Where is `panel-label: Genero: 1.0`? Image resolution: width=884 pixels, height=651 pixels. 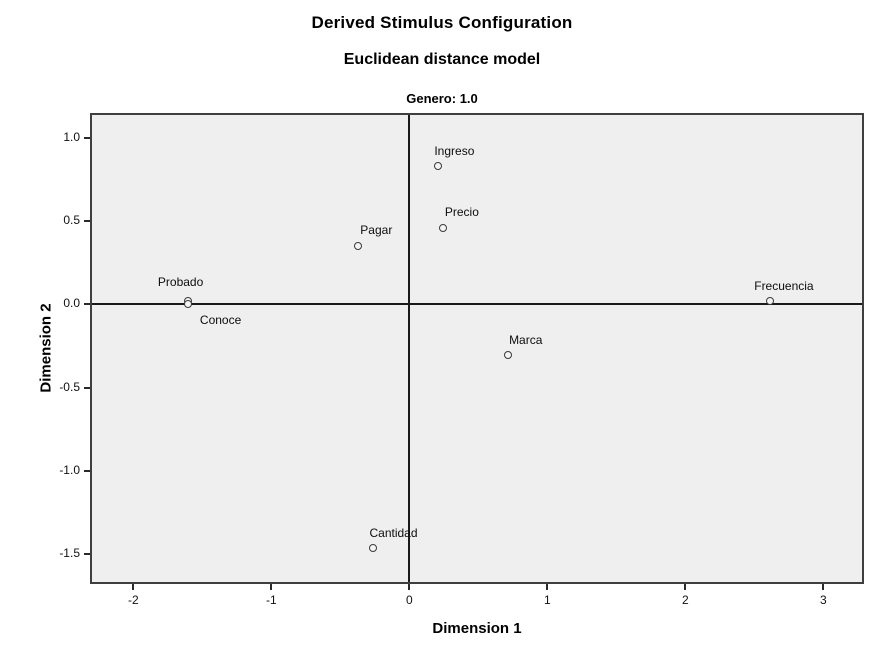 panel-label: Genero: 1.0 is located at coordinates (442, 98).